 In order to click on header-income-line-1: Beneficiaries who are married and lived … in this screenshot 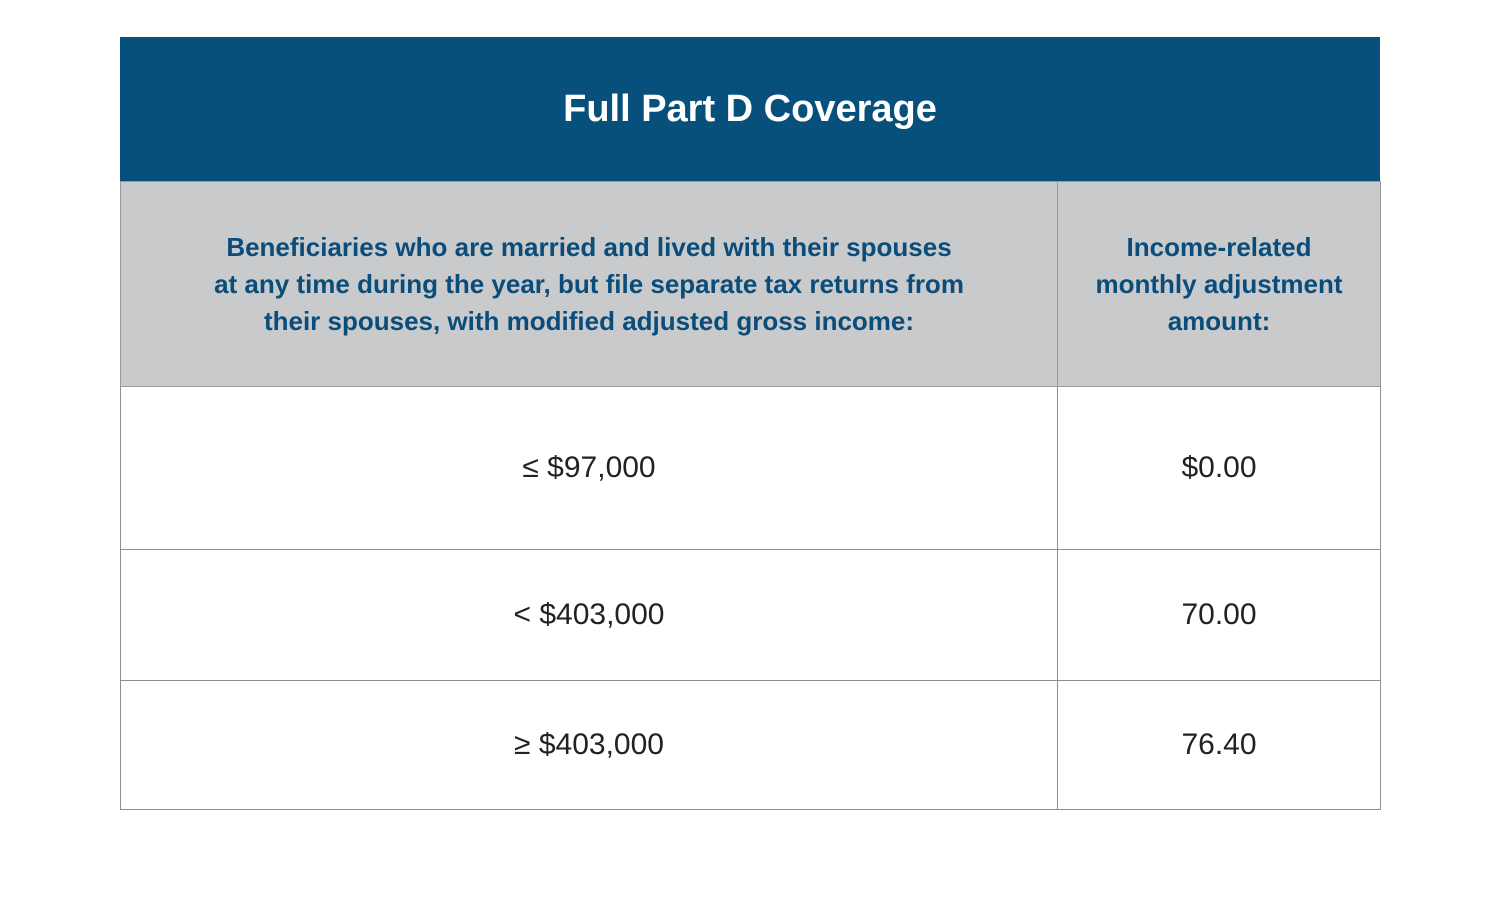, I will do `click(589, 246)`.